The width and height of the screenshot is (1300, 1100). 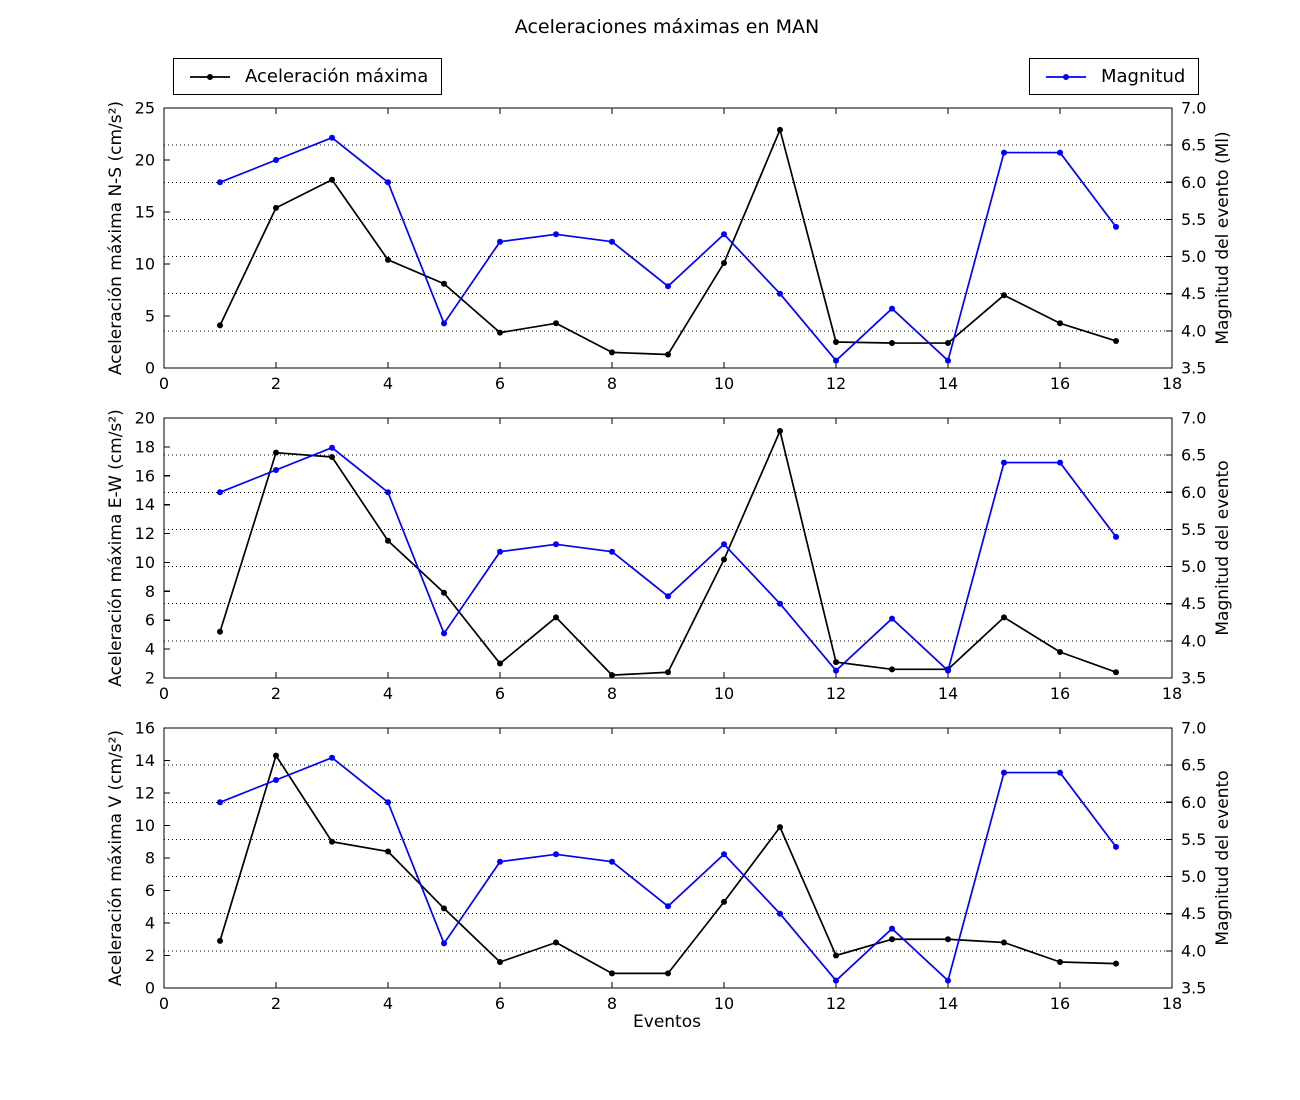 What do you see at coordinates (276, 383) in the screenshot?
I see `subplot-1-x-tick-label: 2` at bounding box center [276, 383].